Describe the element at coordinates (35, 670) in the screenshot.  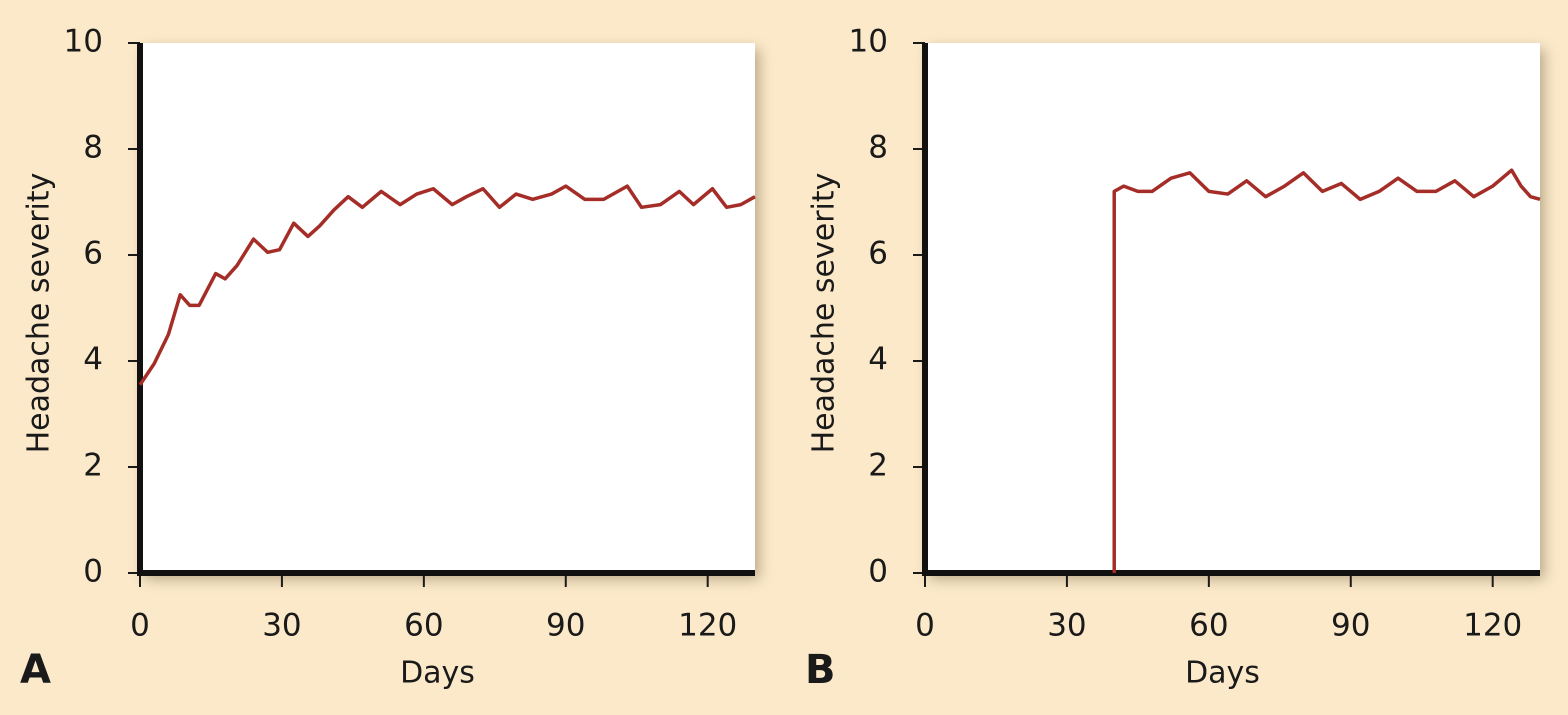
I see `panel-label: A` at that location.